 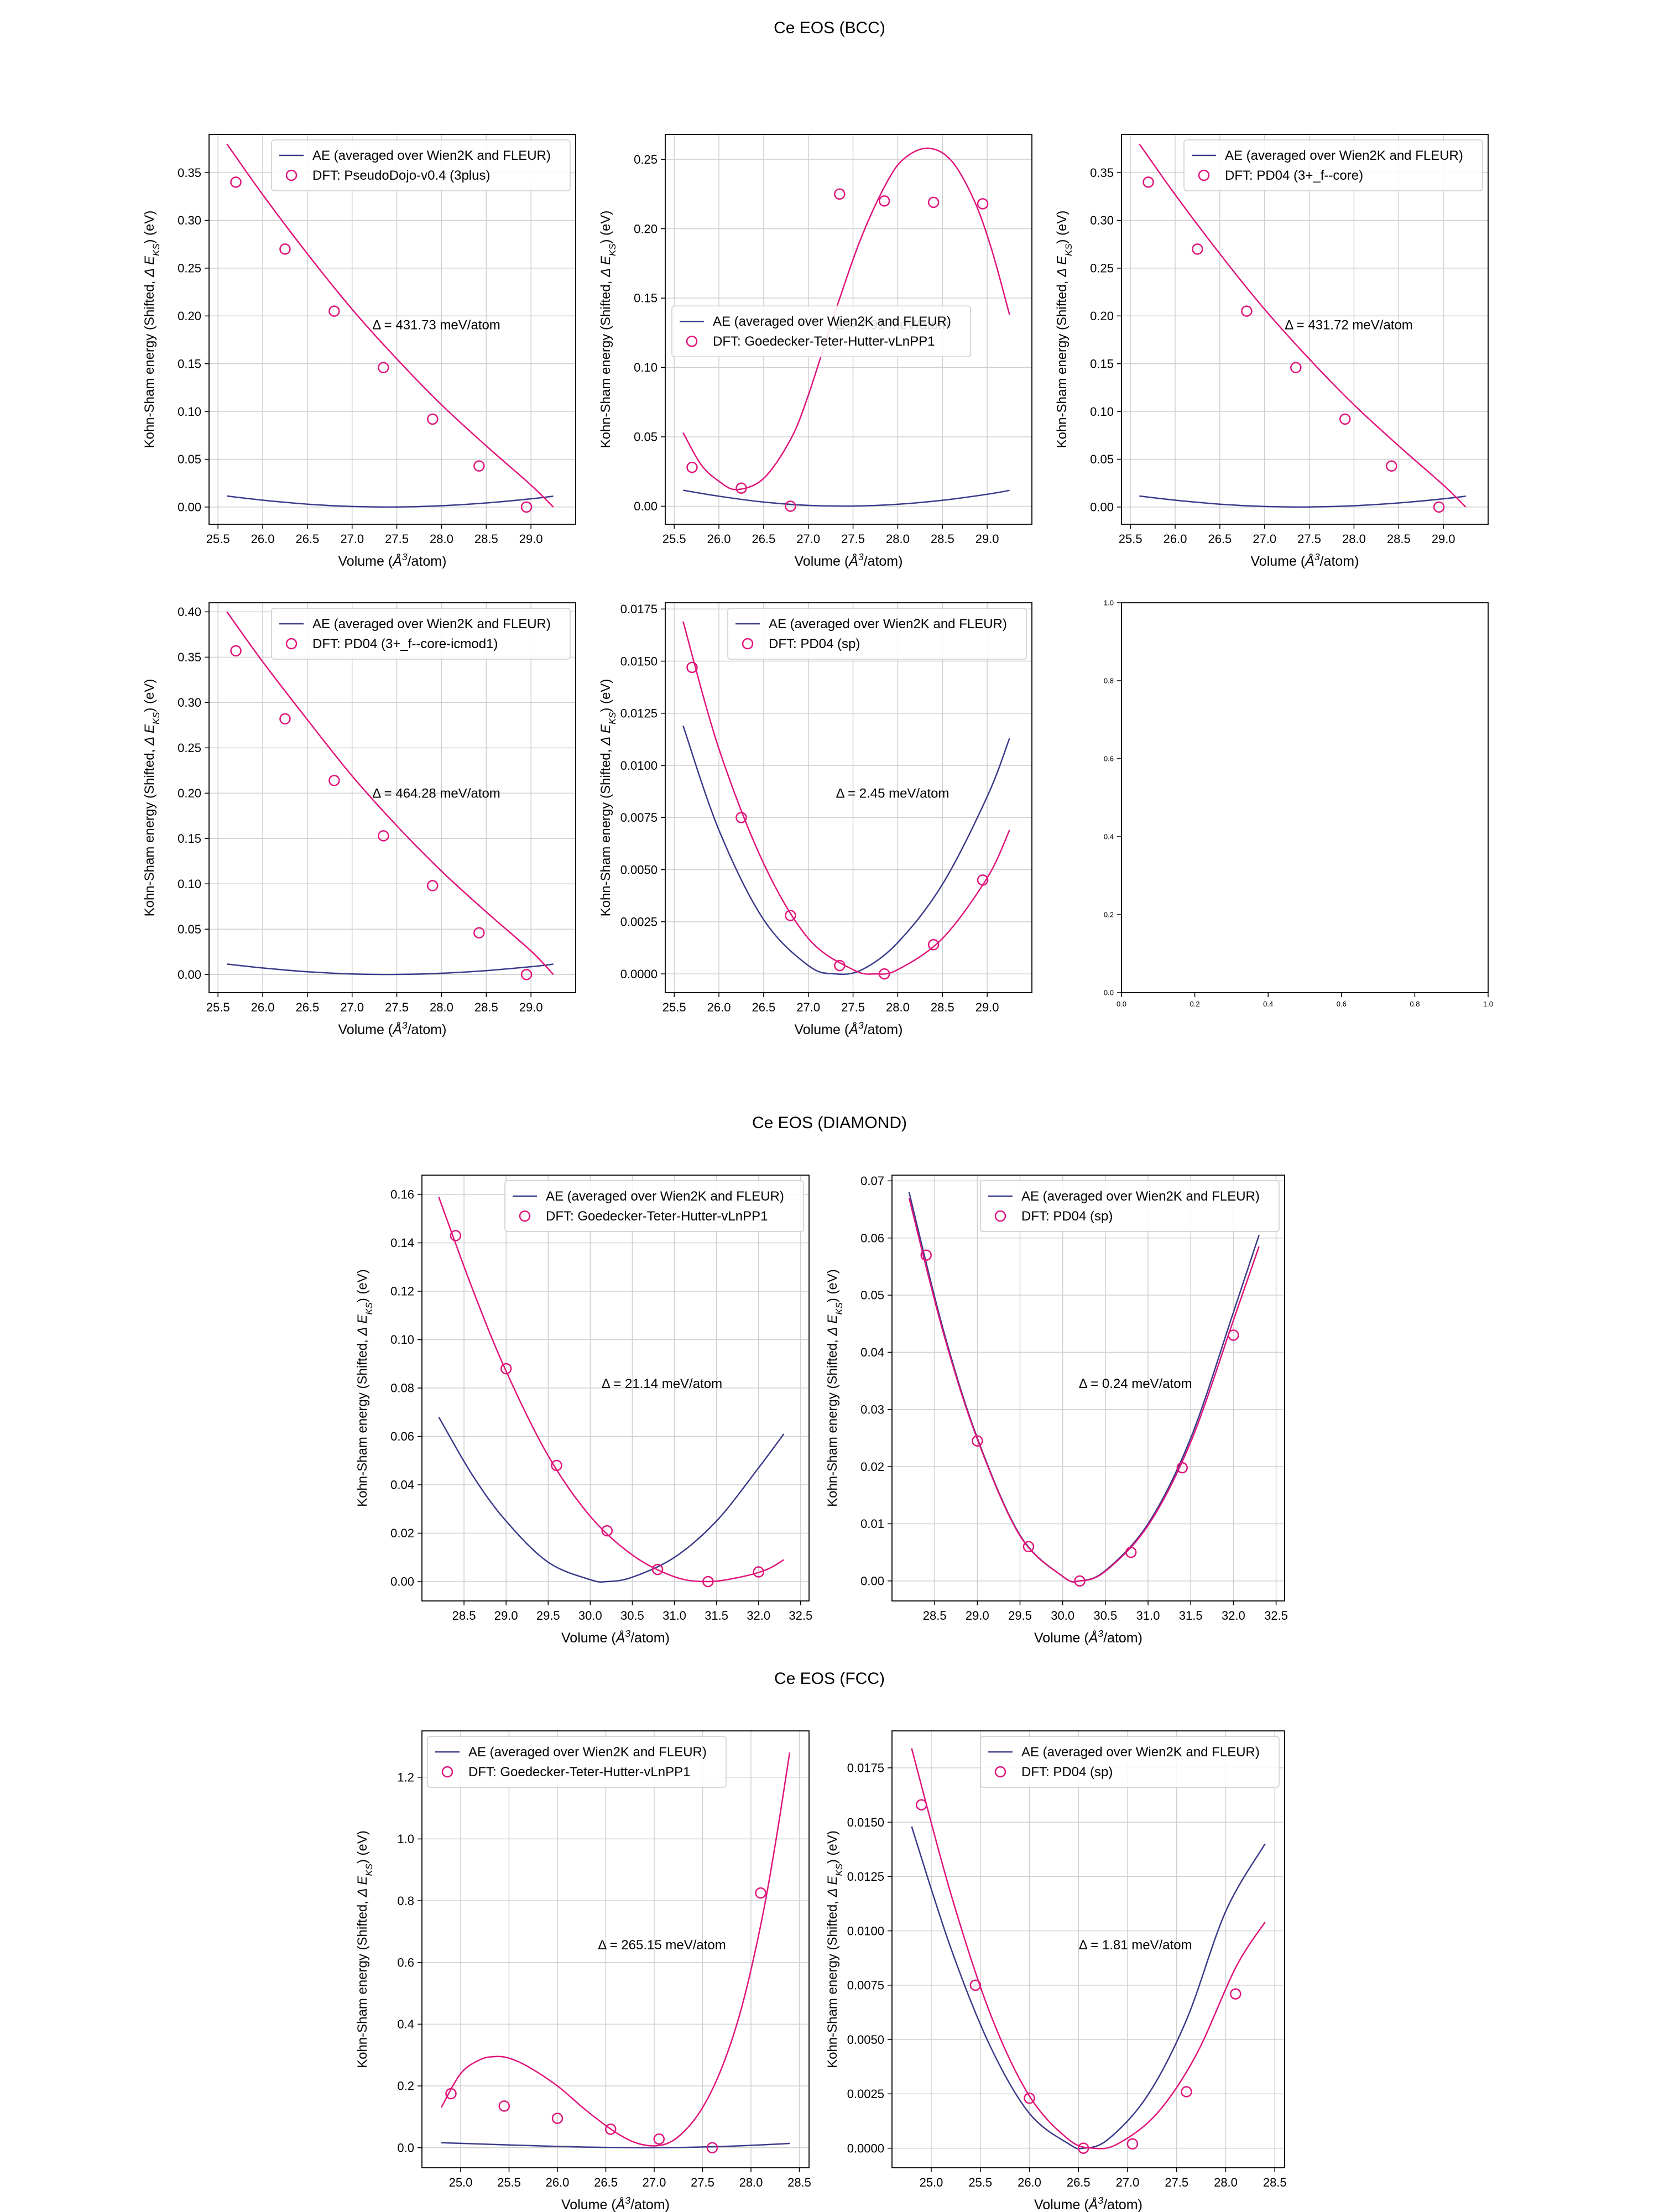 I want to click on x-tick-label: 26.0, so click(x=719, y=539).